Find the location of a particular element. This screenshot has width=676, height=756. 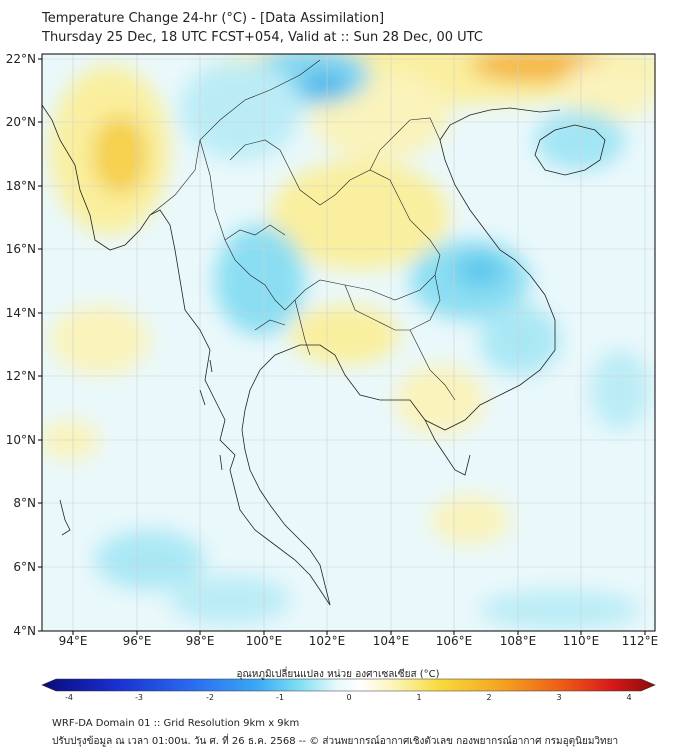

lon-label-110e: 110°E is located at coordinates (581, 641).